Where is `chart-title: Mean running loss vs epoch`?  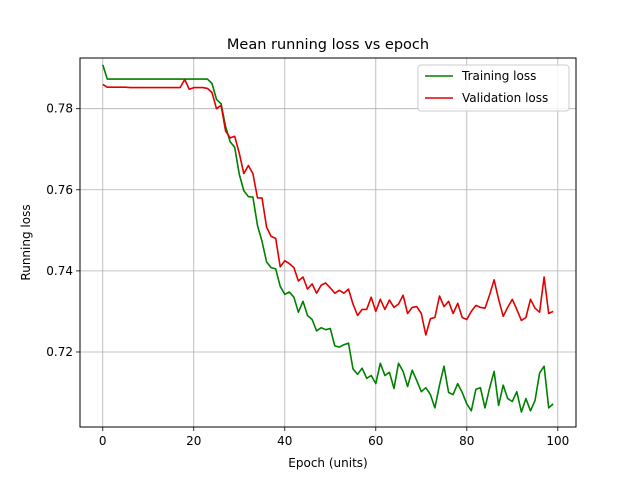
chart-title: Mean running loss vs epoch is located at coordinates (328, 45).